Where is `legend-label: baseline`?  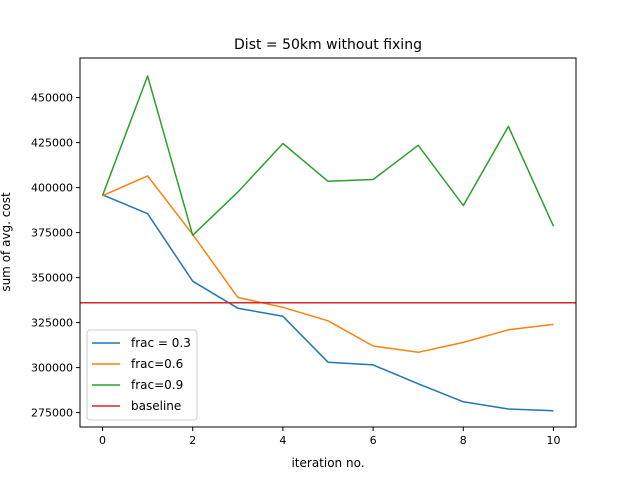 legend-label: baseline is located at coordinates (156, 406).